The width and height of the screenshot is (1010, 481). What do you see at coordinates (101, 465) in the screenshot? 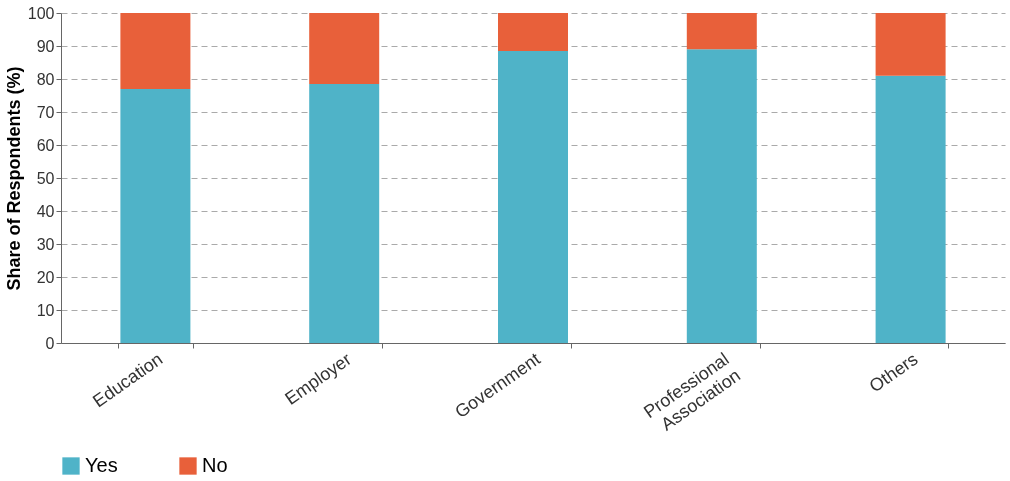
I see `legend-label: Yes` at bounding box center [101, 465].